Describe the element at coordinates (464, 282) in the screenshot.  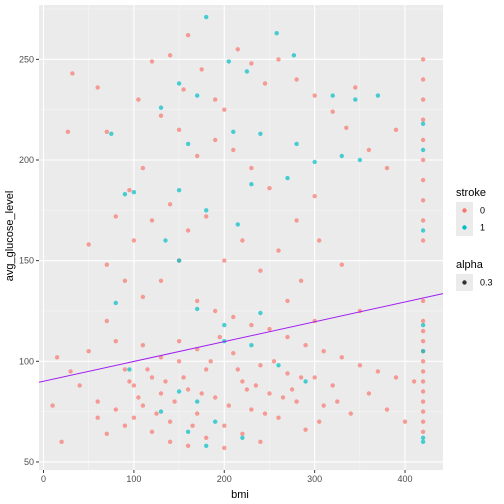
I see `legend-alpha-key-point` at that location.